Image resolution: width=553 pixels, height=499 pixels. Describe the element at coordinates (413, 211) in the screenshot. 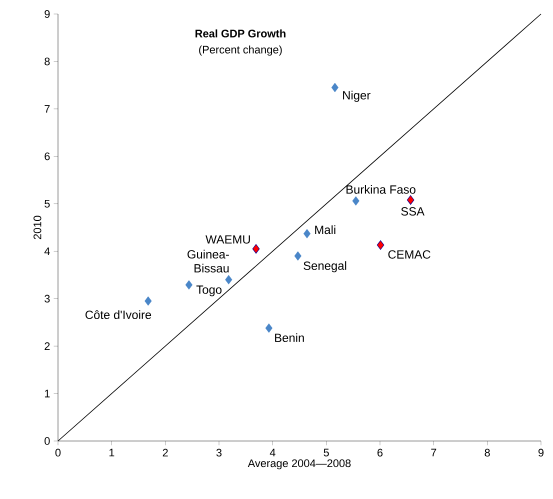

I see `annotation: SSA` at that location.